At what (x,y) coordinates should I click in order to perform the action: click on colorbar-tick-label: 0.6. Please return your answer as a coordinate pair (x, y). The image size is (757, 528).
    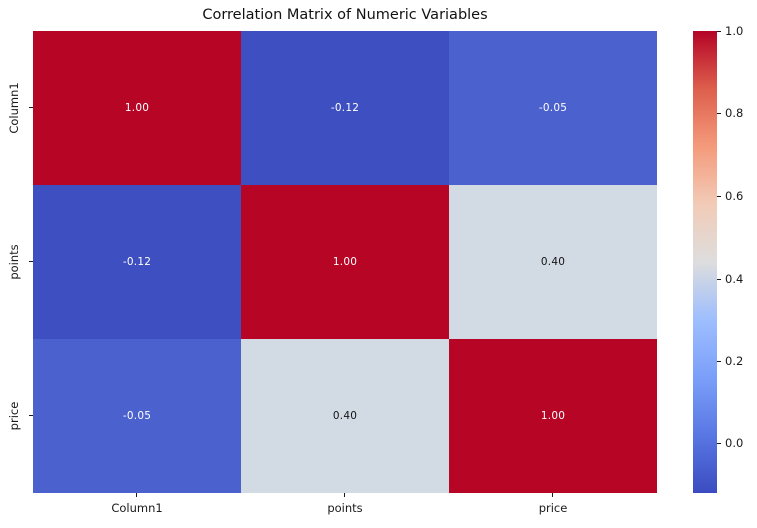
    Looking at the image, I should click on (734, 196).